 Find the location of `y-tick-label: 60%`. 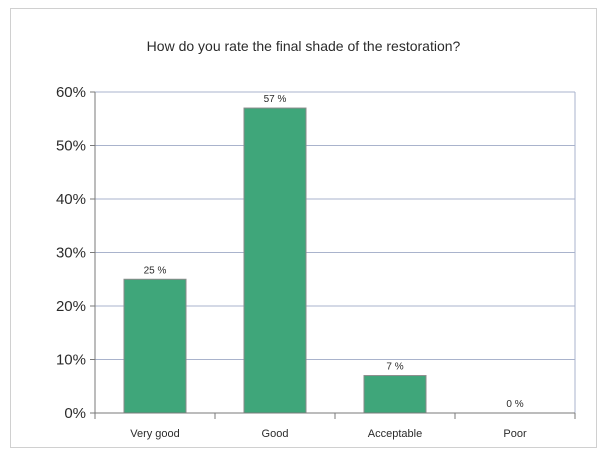

y-tick-label: 60% is located at coordinates (71, 92).